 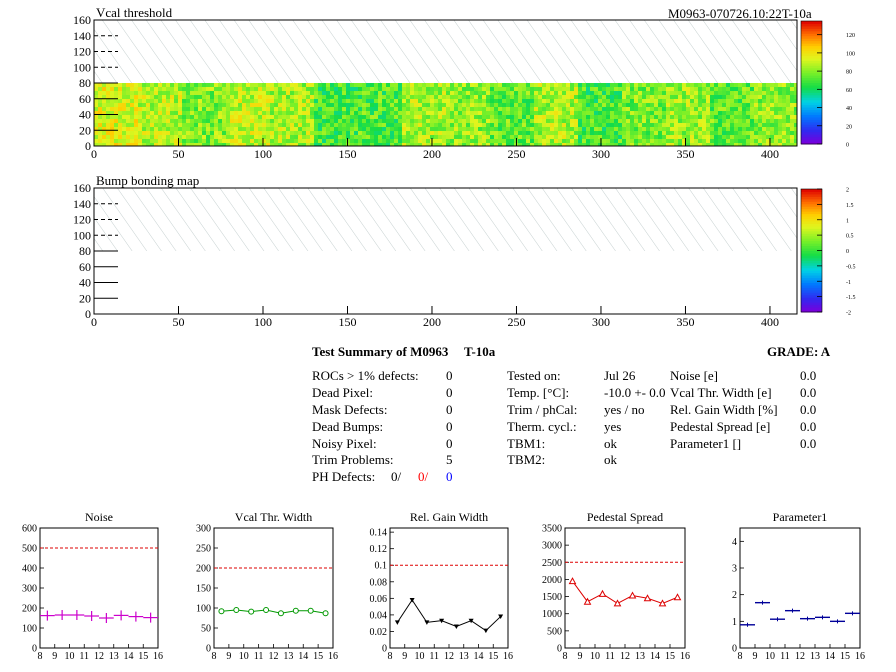 What do you see at coordinates (263, 322) in the screenshot?
I see `x-tick-label: 100` at bounding box center [263, 322].